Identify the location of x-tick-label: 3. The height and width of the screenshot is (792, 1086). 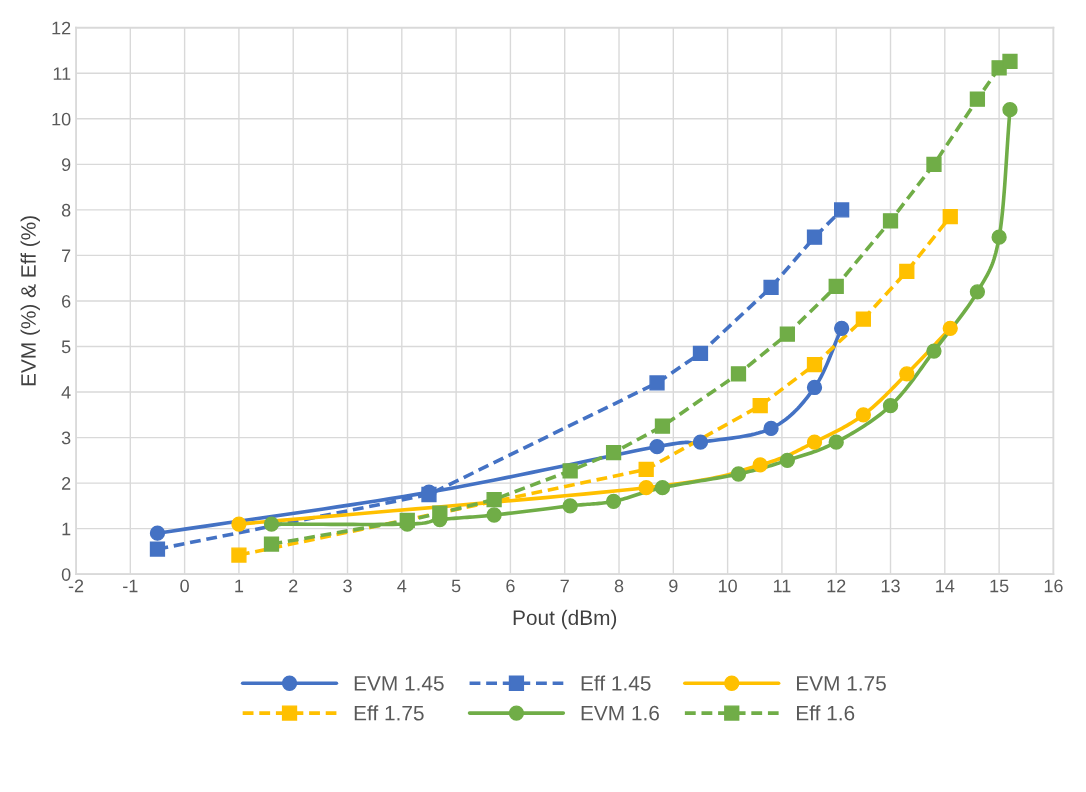
(347, 586).